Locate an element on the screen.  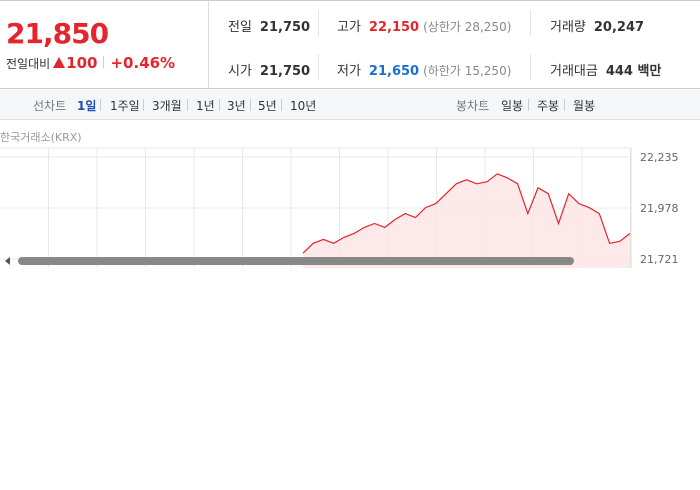
stat-label: 거래량 is located at coordinates (568, 27).